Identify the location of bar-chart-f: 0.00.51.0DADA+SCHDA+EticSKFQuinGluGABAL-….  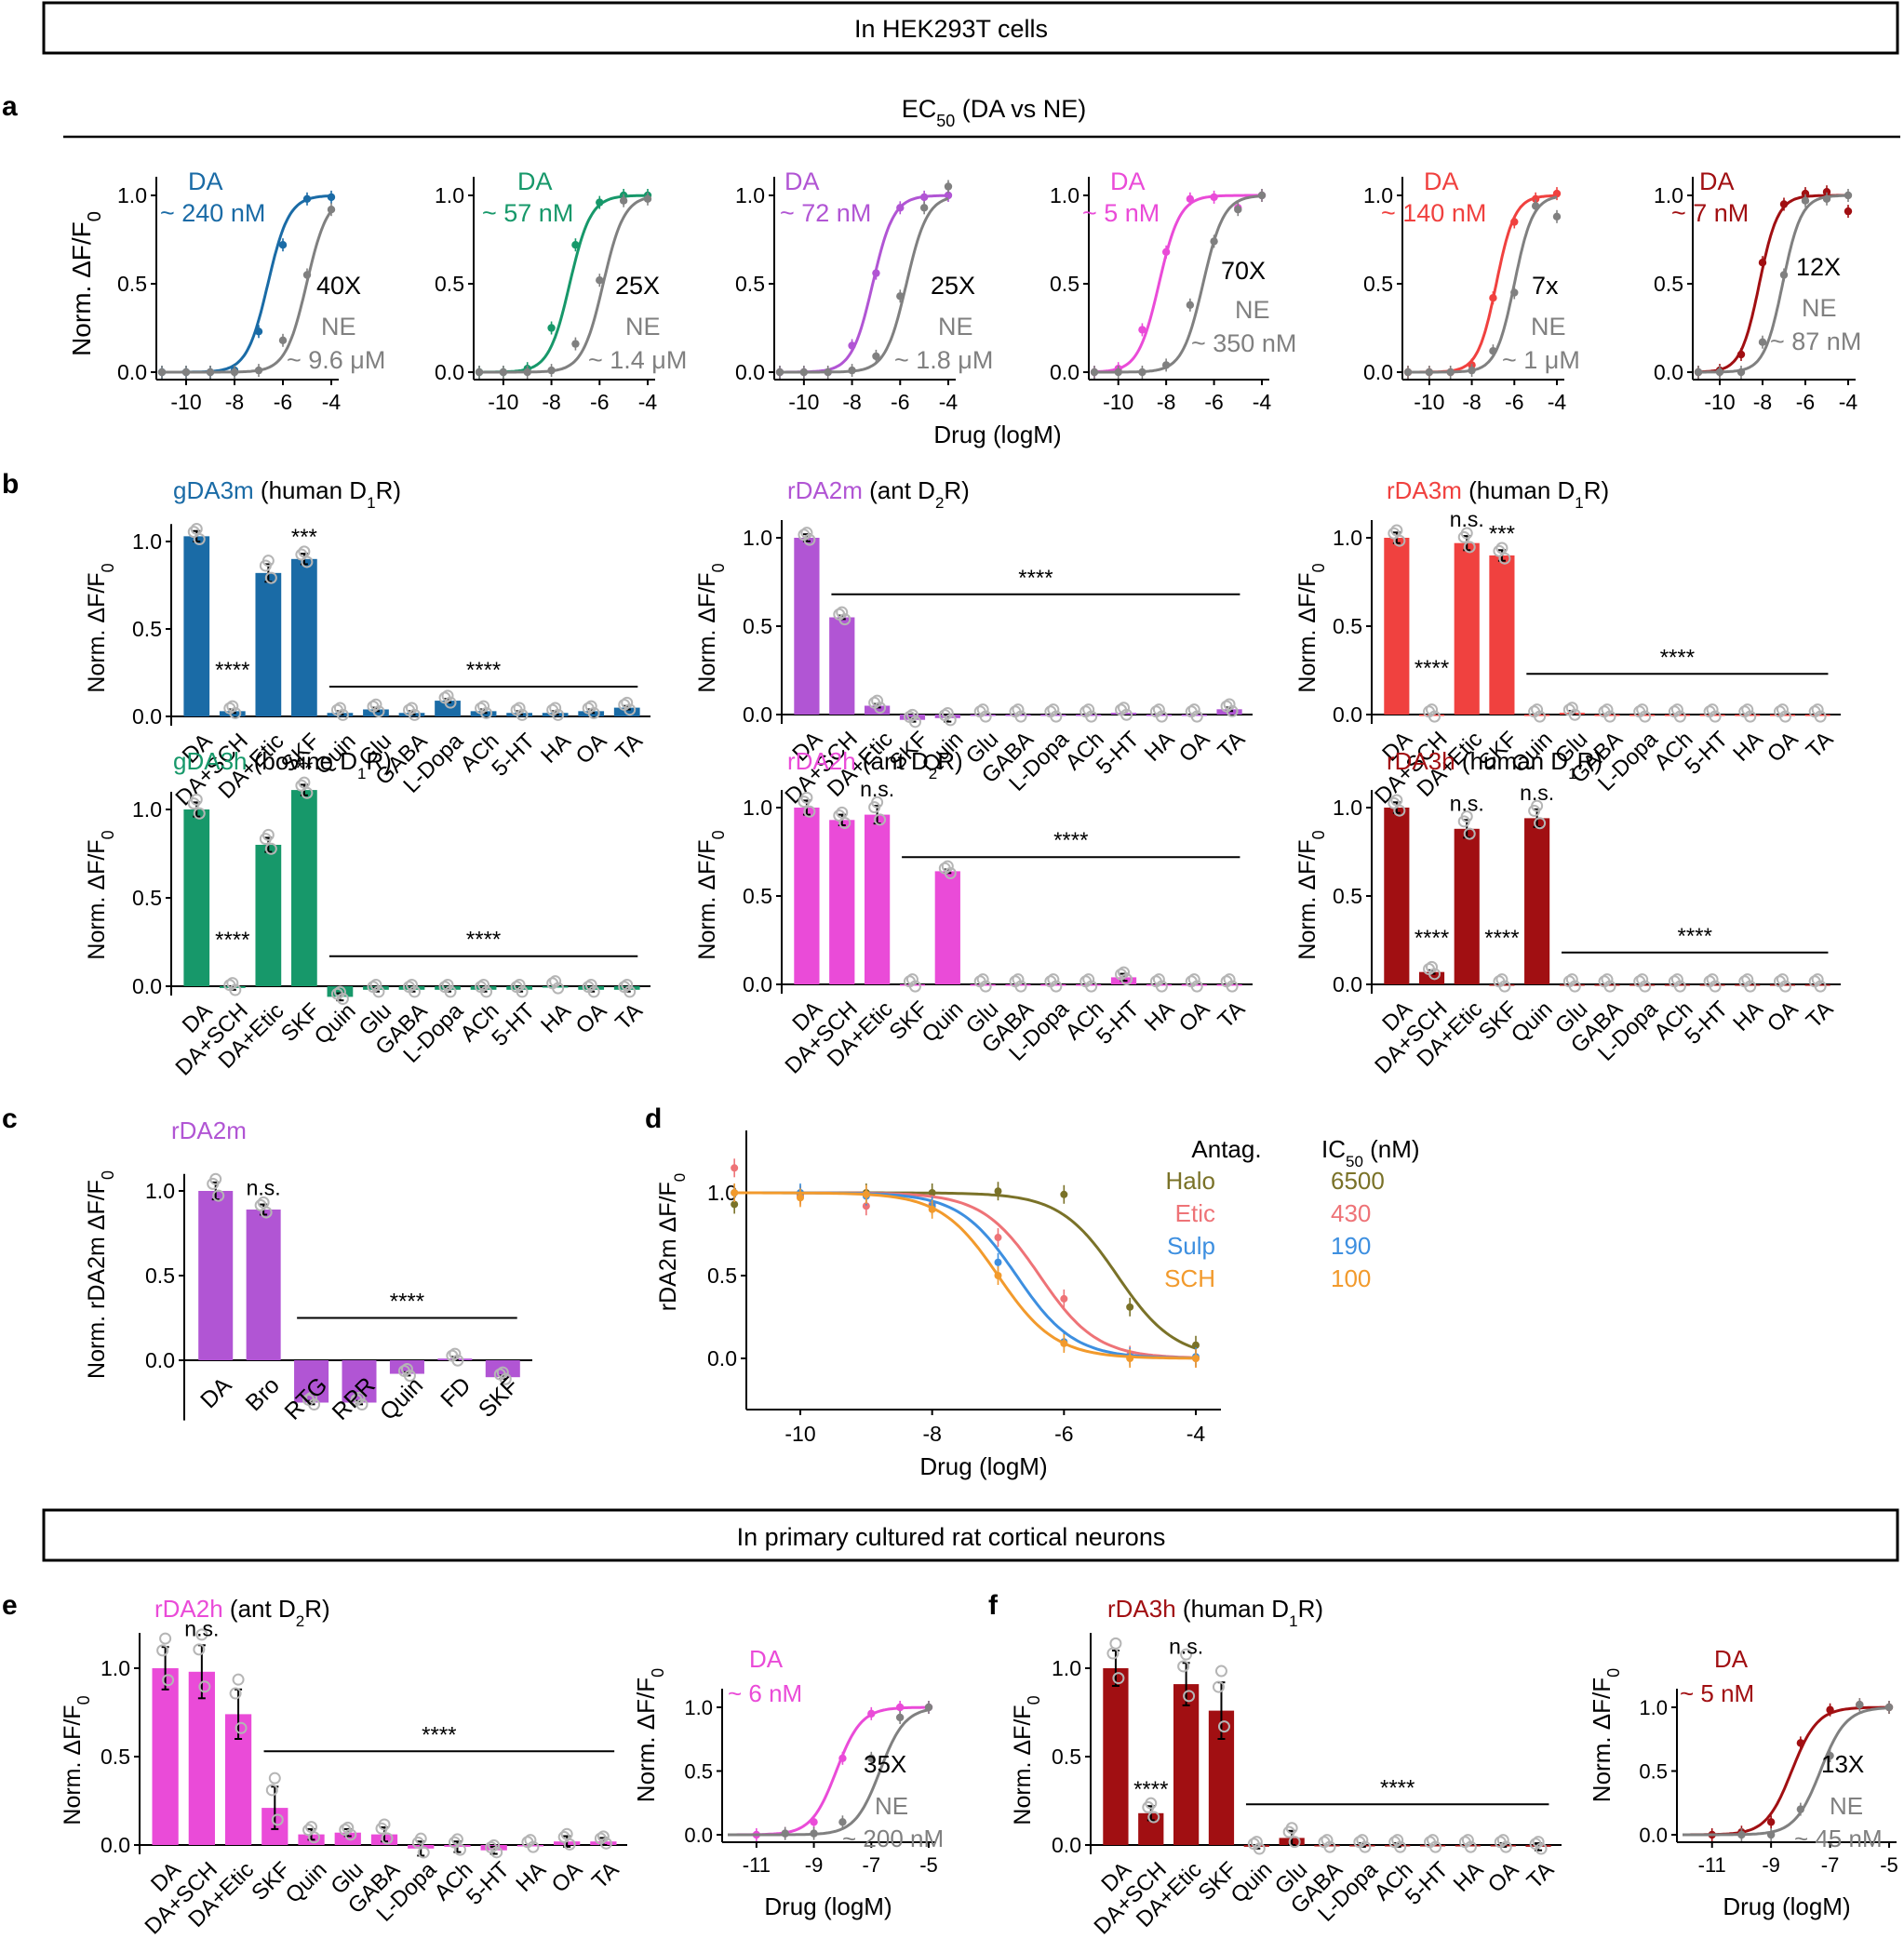
(1307, 1767).